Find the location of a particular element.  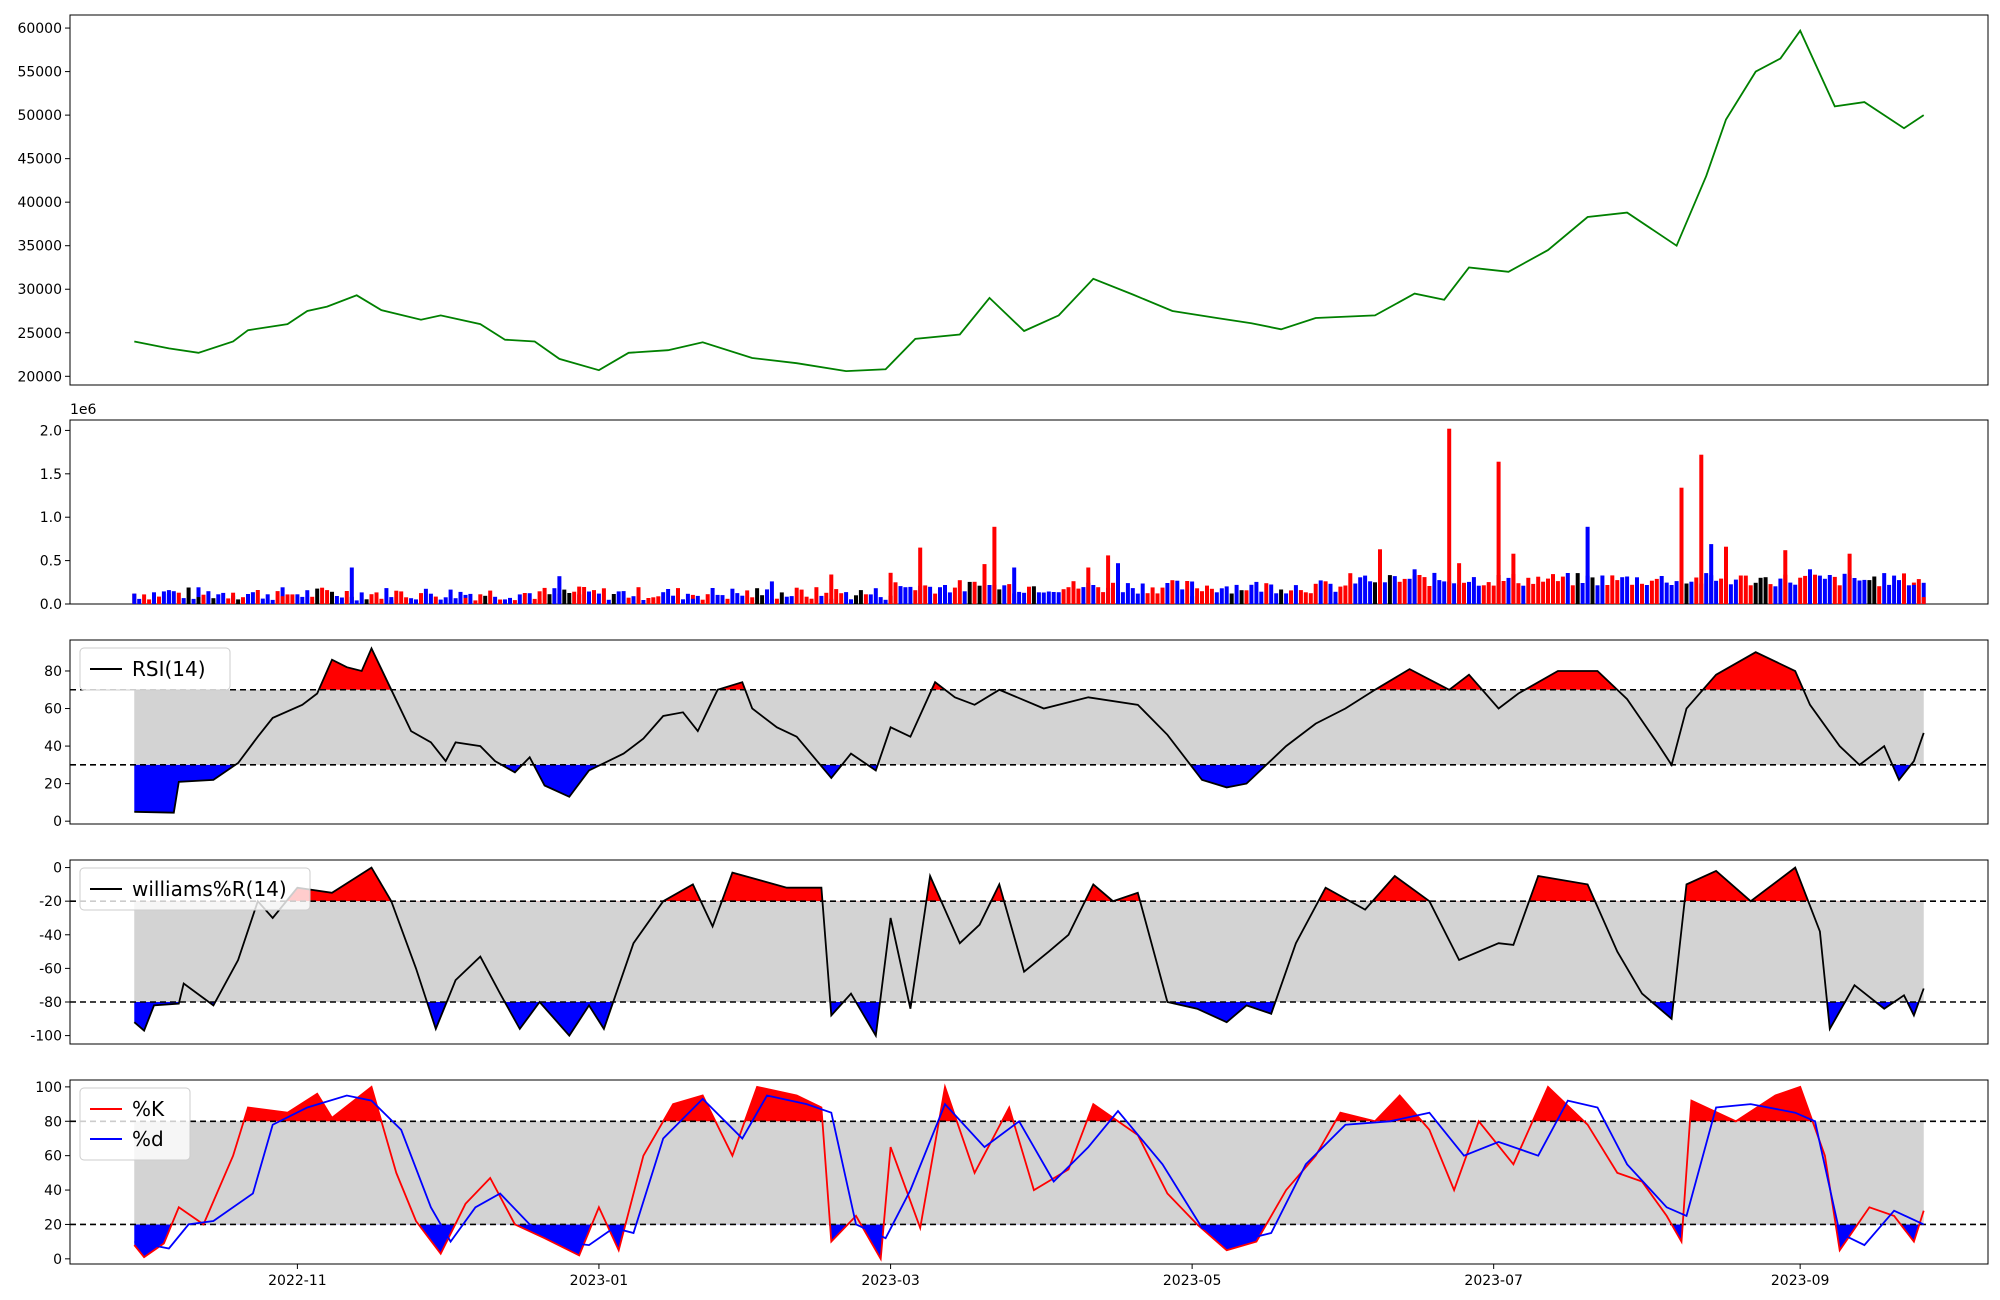

legend-box is located at coordinates (195, 889).